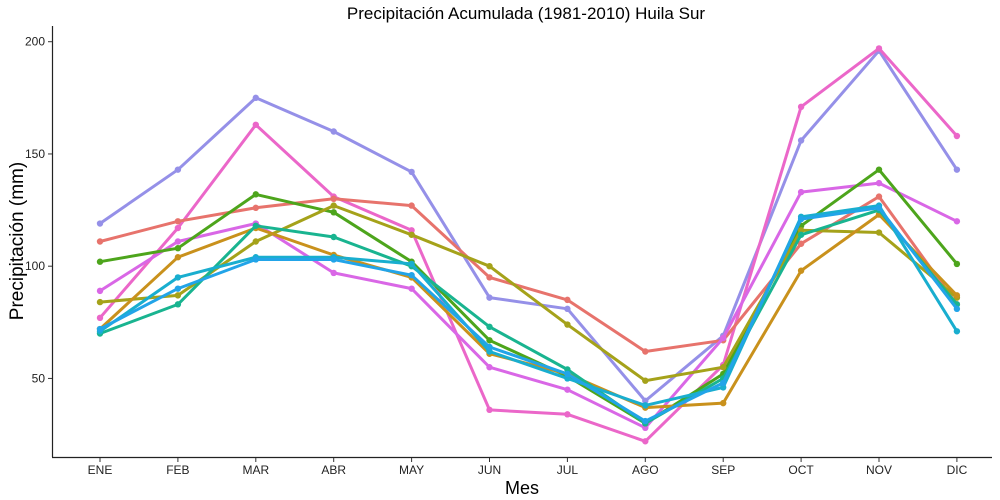 This screenshot has width=1000, height=500. Describe the element at coordinates (723, 470) in the screenshot. I see `x-tick-label: SEP` at that location.